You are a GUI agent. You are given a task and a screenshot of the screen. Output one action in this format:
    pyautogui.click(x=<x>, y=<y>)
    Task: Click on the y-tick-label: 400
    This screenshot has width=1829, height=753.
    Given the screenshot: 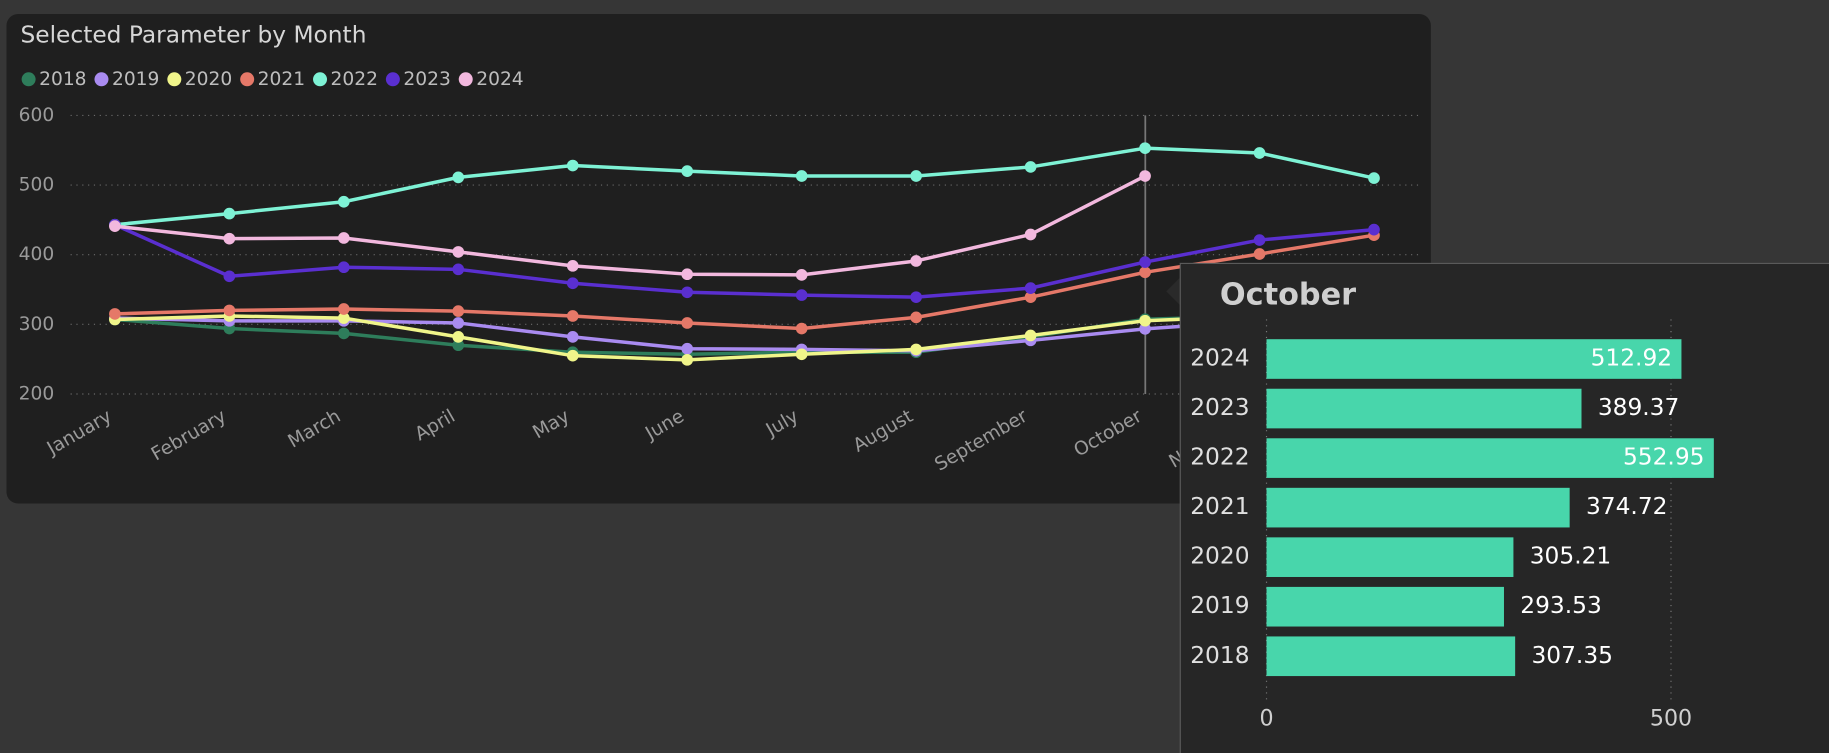 What is the action you would take?
    pyautogui.click(x=37, y=254)
    